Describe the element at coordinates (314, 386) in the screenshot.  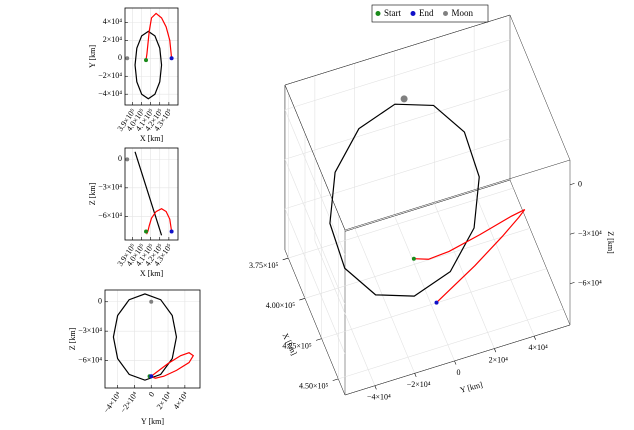
I see `x-tick-label: 4.50×10⁵` at that location.